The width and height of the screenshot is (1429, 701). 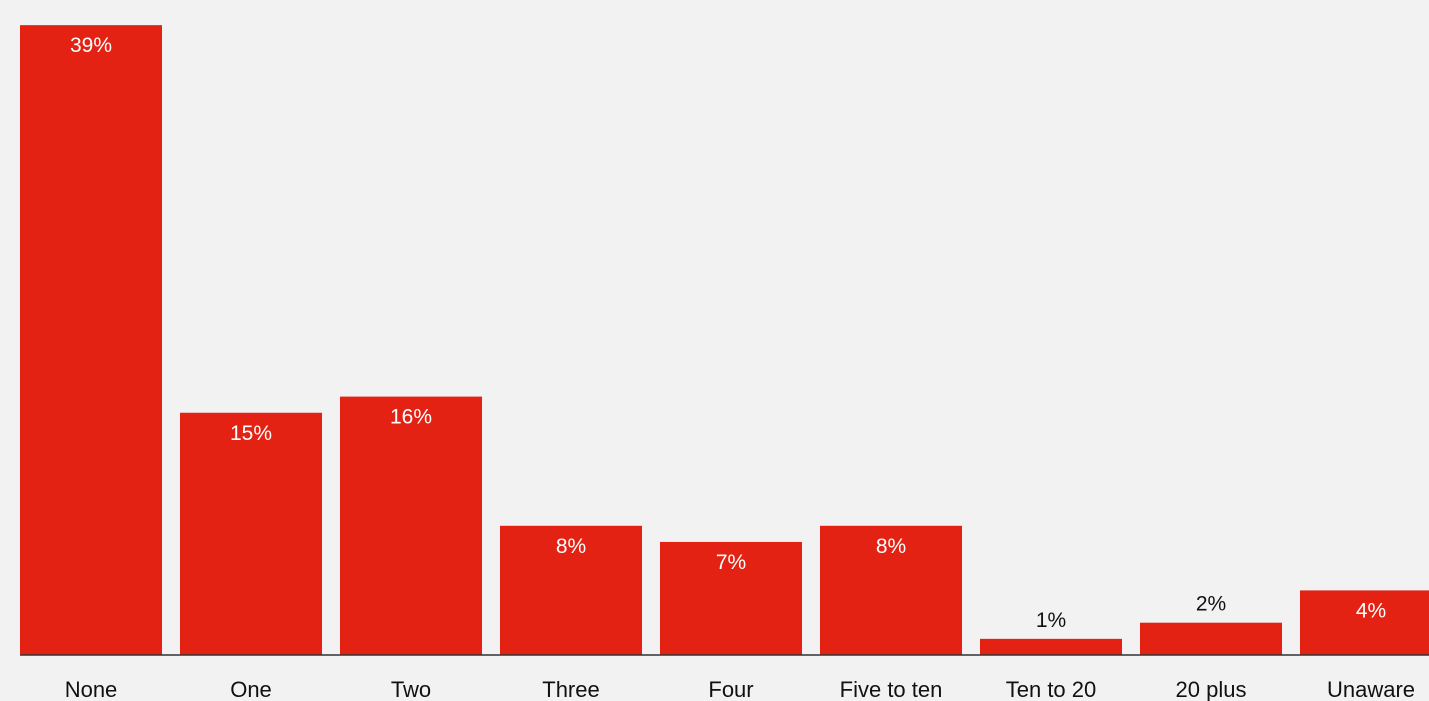 What do you see at coordinates (1211, 689) in the screenshot?
I see `category-label-7: 20 plus` at bounding box center [1211, 689].